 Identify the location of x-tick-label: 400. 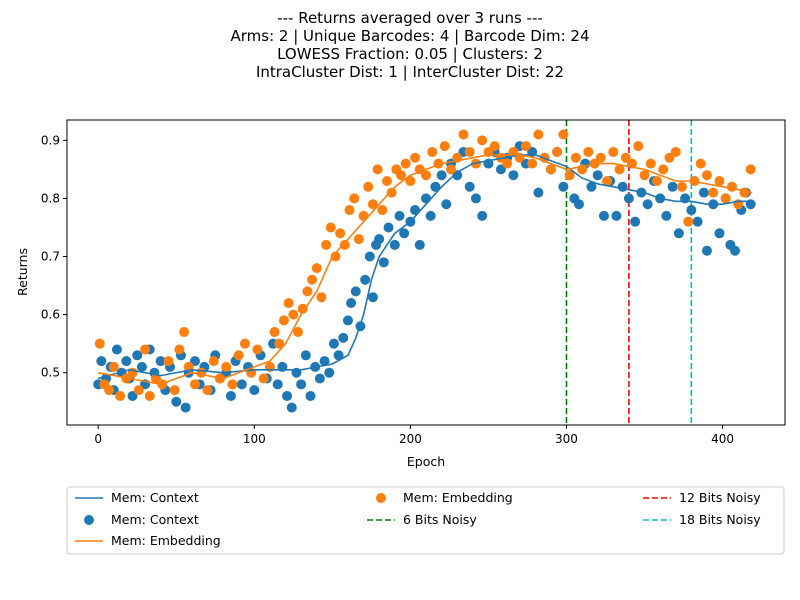
(722, 439).